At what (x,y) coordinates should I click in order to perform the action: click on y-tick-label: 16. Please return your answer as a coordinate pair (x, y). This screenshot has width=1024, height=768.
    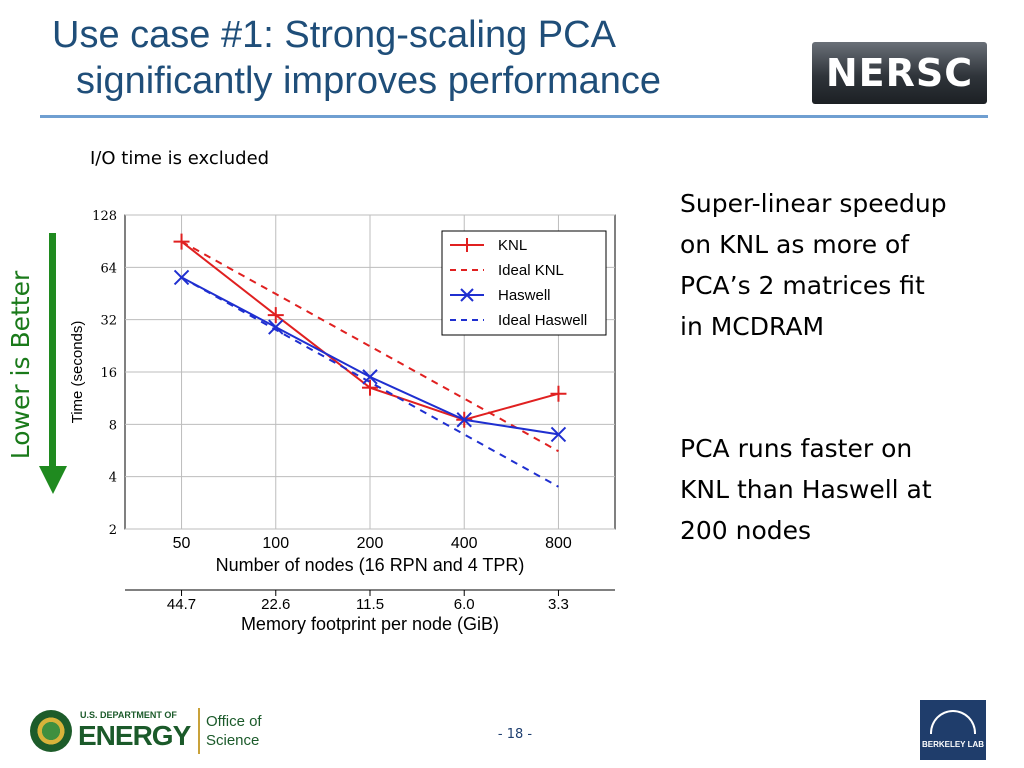
    Looking at the image, I should click on (108, 373).